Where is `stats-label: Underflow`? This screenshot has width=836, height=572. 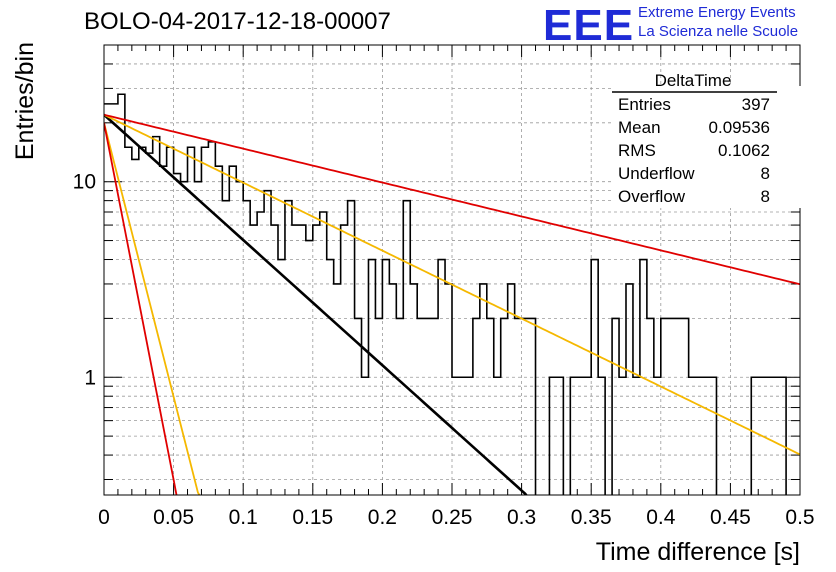 stats-label: Underflow is located at coordinates (656, 173).